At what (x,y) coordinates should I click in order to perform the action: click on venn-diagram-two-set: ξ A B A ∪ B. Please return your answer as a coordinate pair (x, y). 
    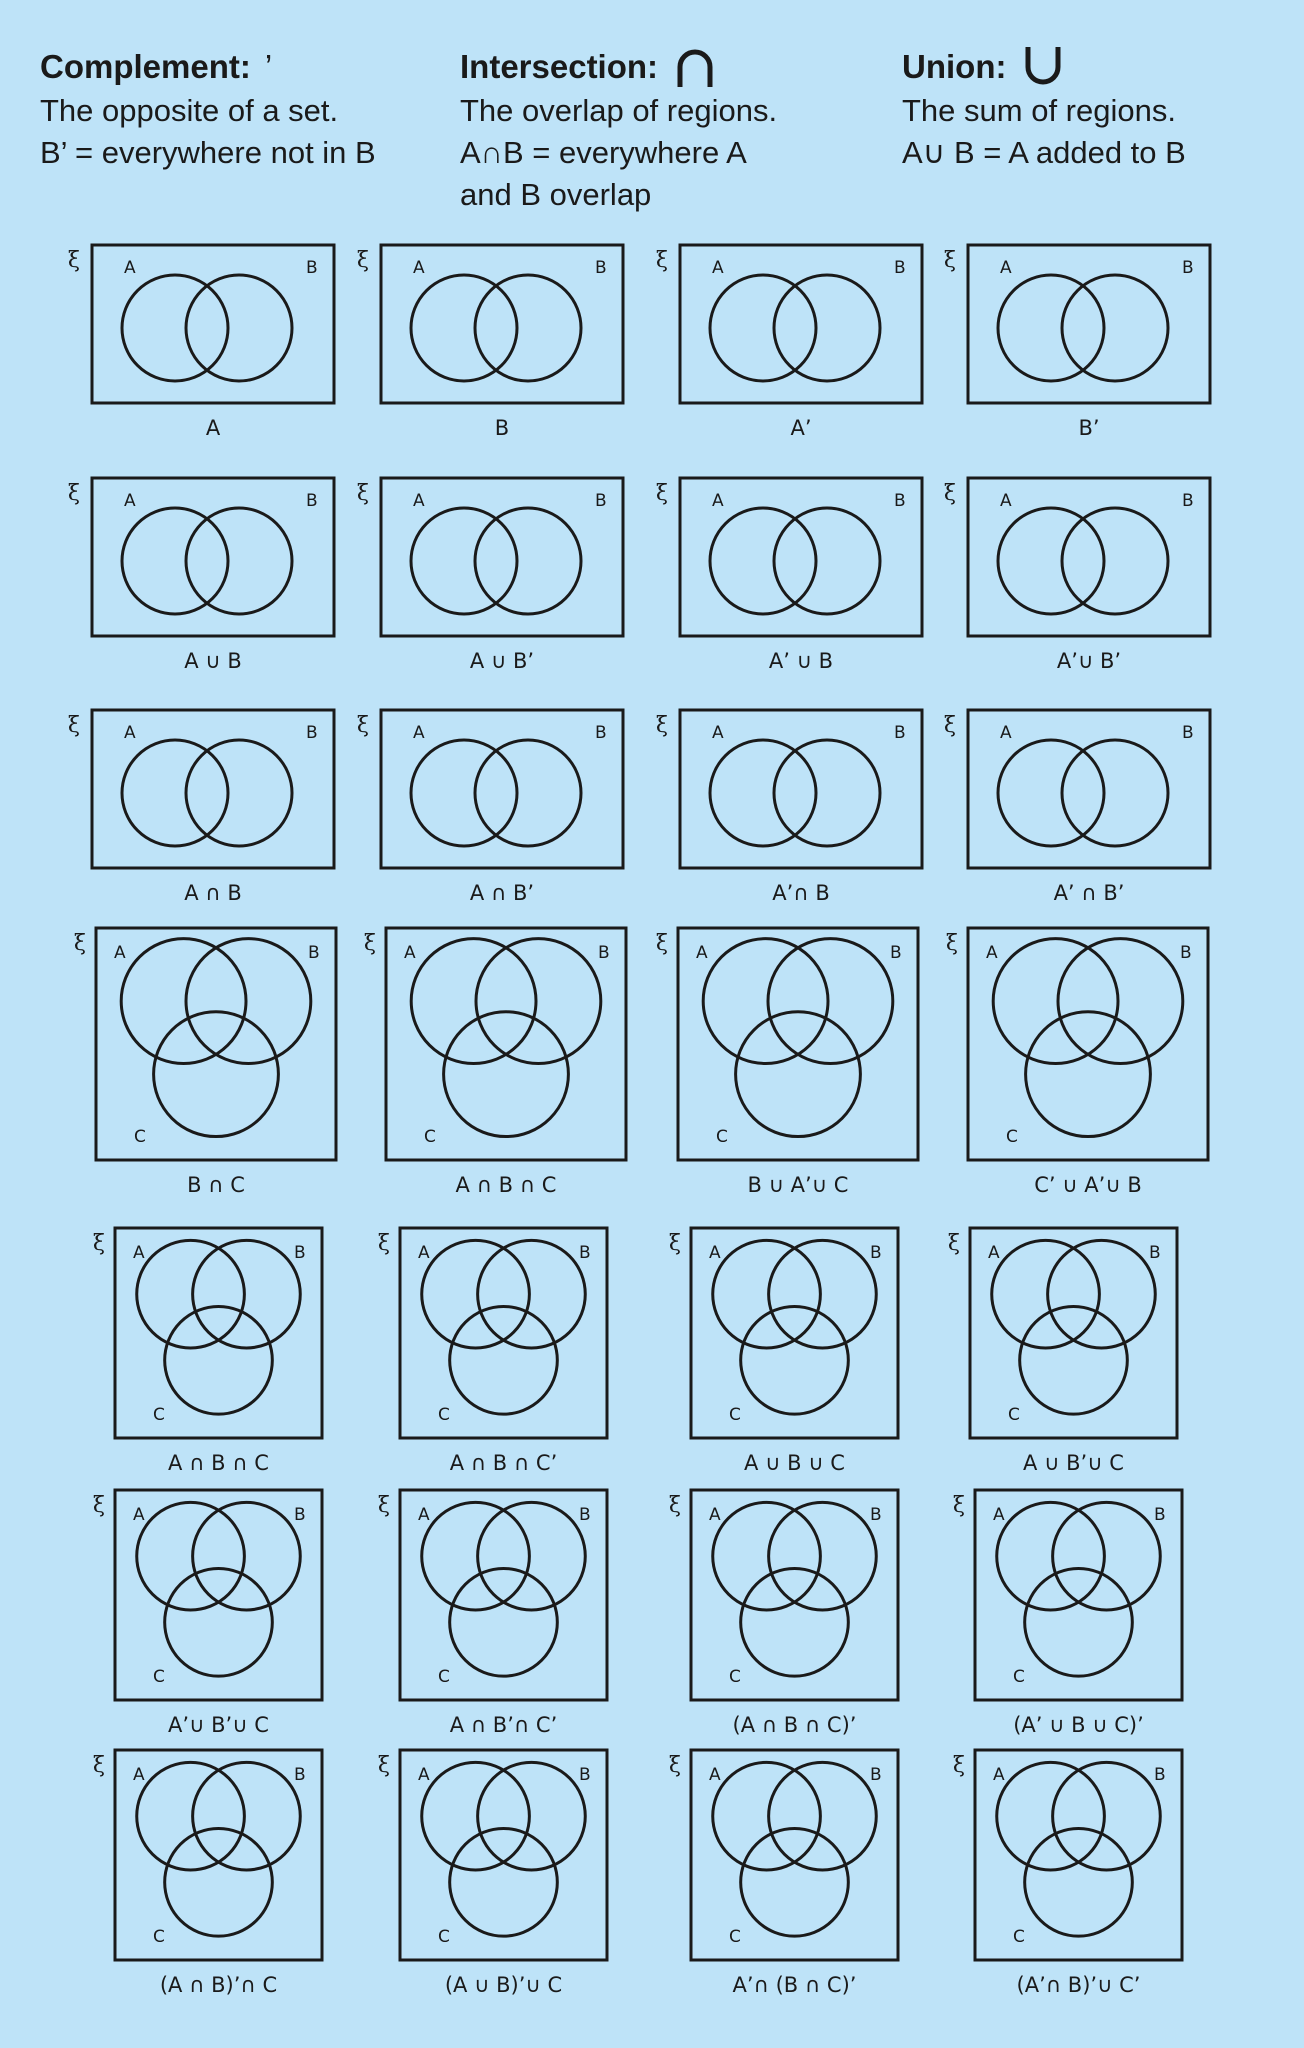
    Looking at the image, I should click on (202, 574).